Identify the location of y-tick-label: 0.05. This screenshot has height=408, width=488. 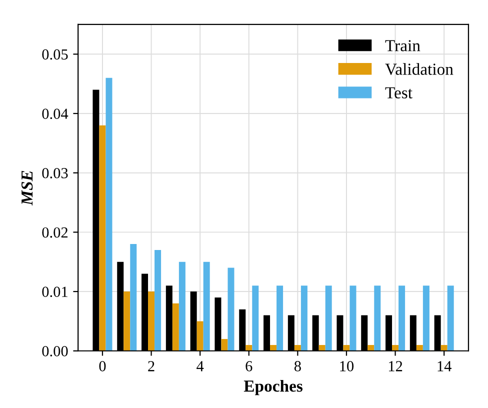
(55, 54).